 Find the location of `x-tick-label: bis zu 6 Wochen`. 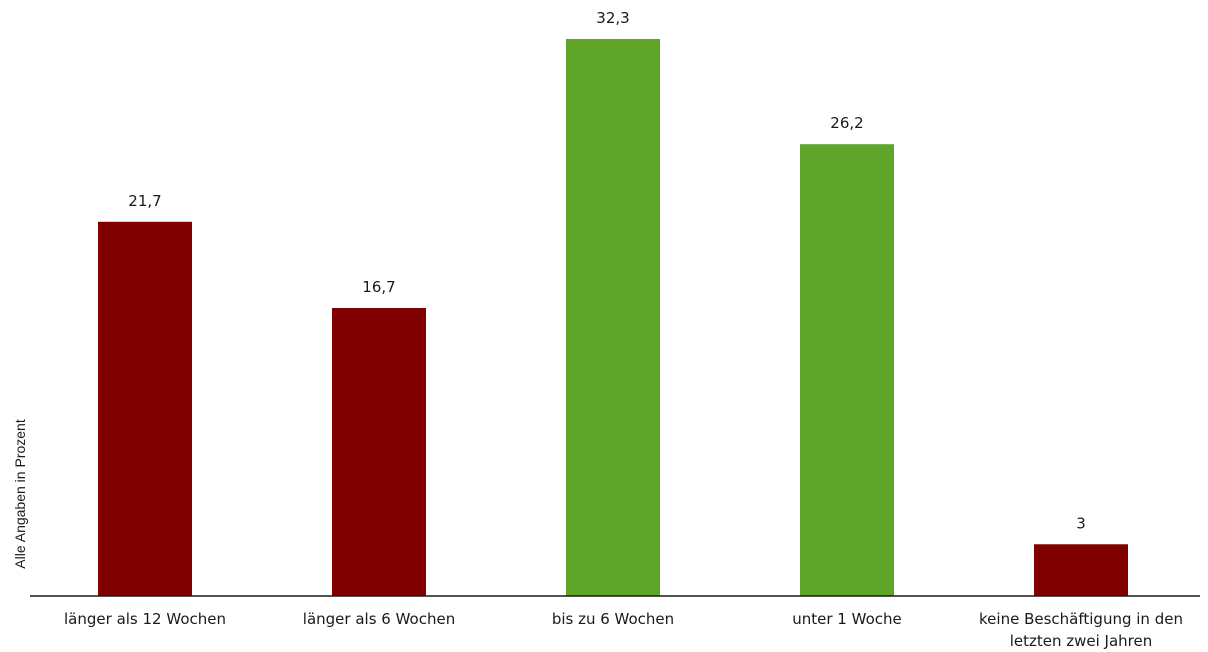

x-tick-label: bis zu 6 Wochen is located at coordinates (613, 619).